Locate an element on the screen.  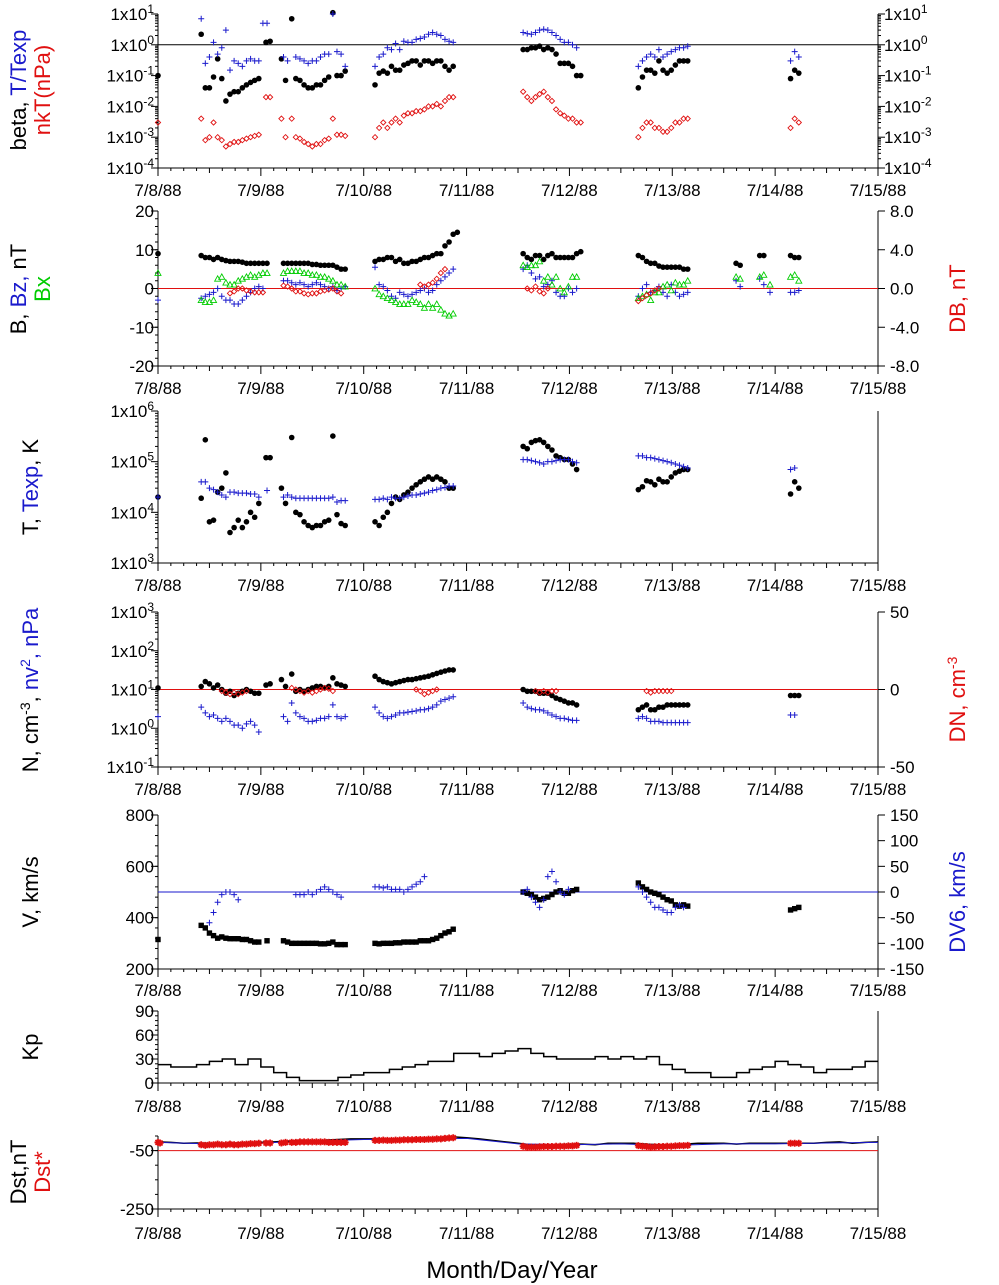
x-tick-label: 7/13/88 is located at coordinates (672, 789).